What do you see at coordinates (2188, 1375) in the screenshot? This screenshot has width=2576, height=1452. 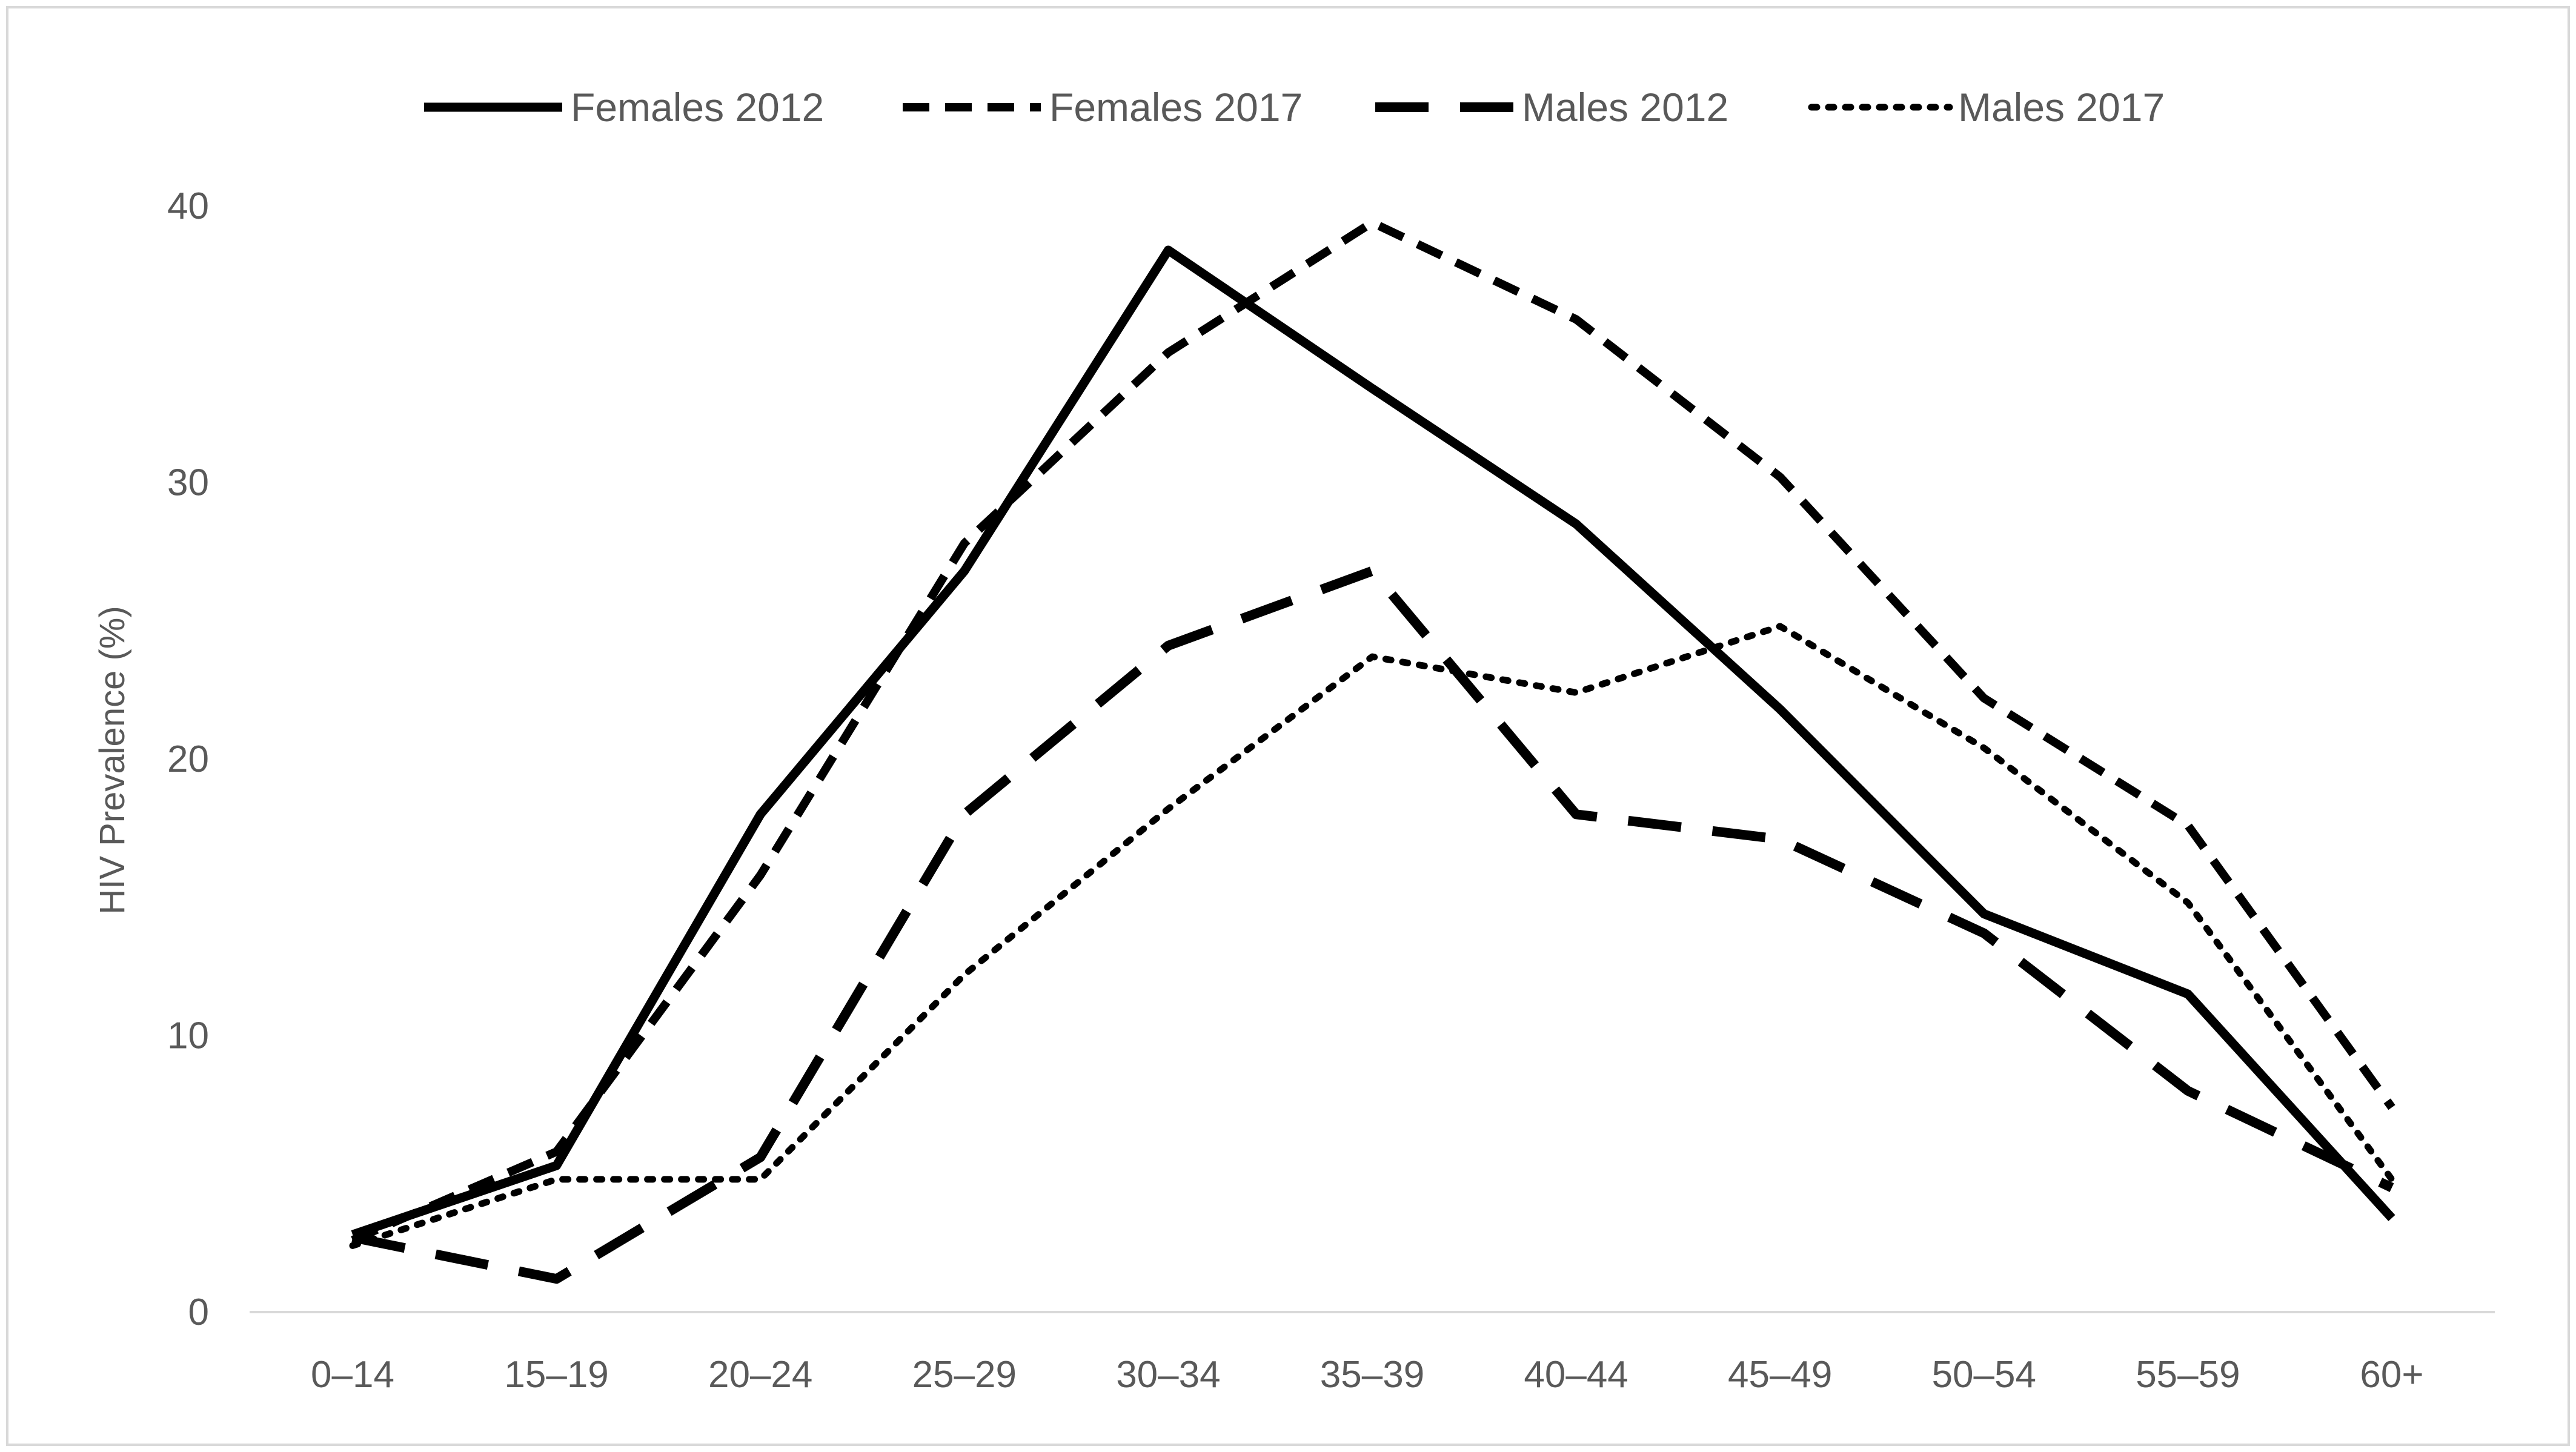 I see `x-tick-label: 55–59` at bounding box center [2188, 1375].